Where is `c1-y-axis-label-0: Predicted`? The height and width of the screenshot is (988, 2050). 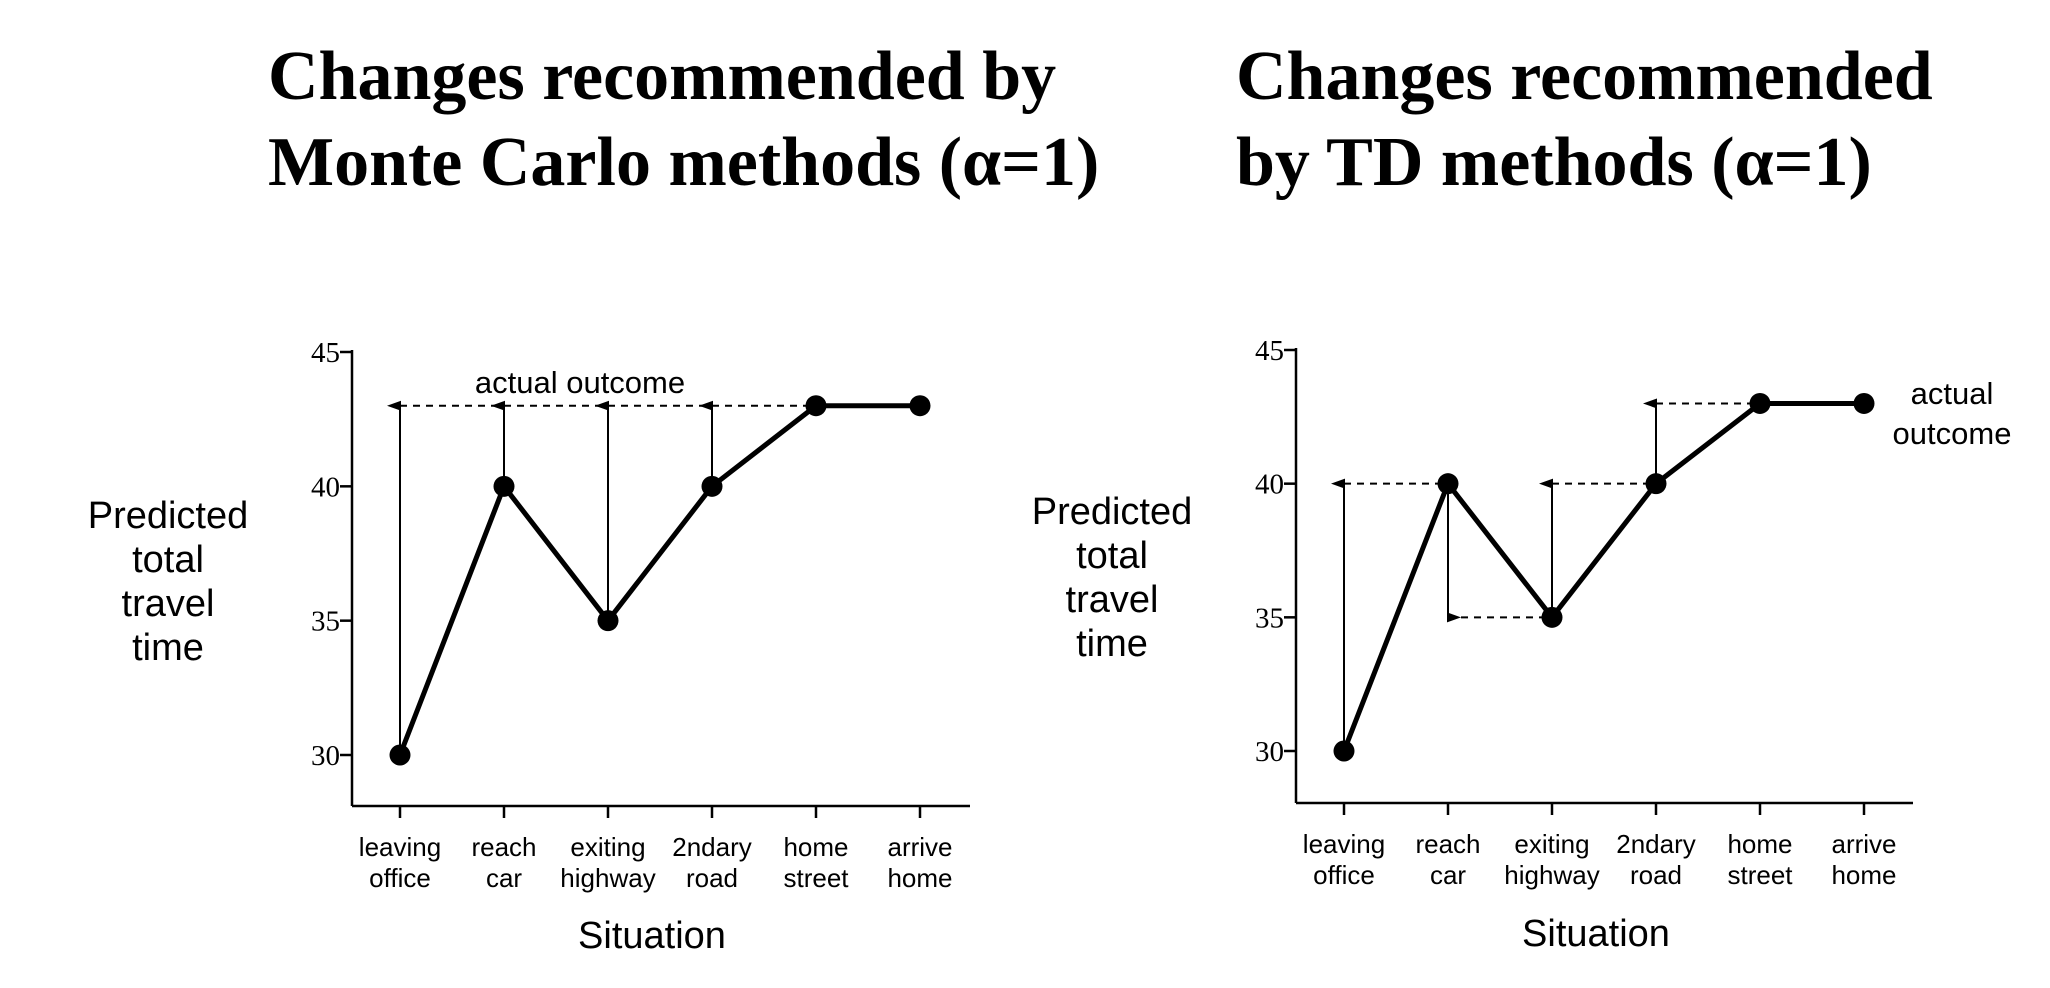 c1-y-axis-label-0: Predicted is located at coordinates (168, 516).